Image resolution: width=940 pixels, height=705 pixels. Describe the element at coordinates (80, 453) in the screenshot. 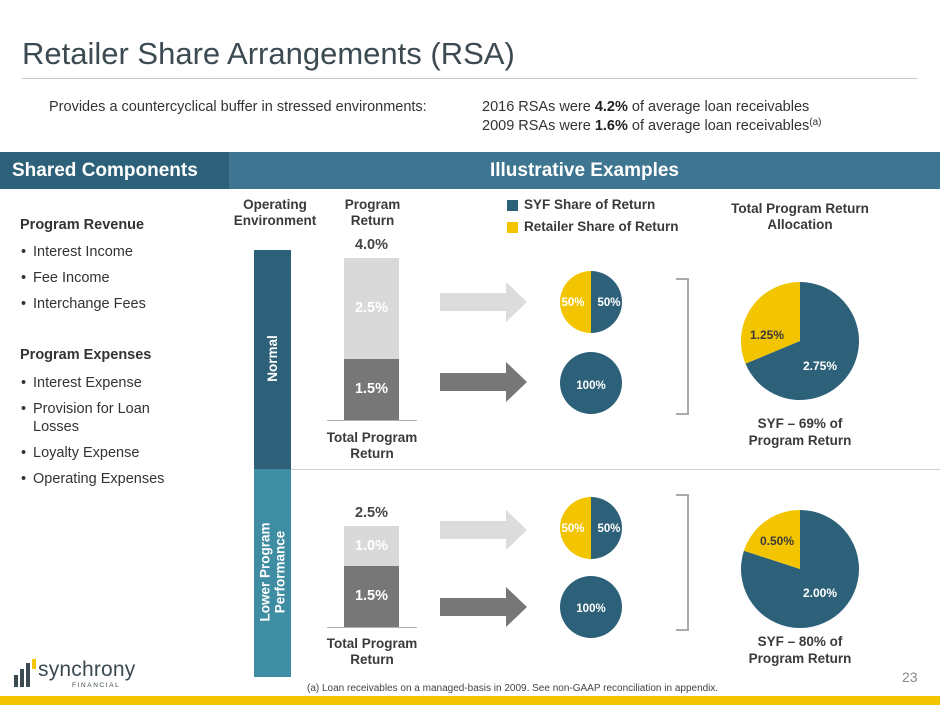

I see `list-item: • Loyalty Expense` at that location.